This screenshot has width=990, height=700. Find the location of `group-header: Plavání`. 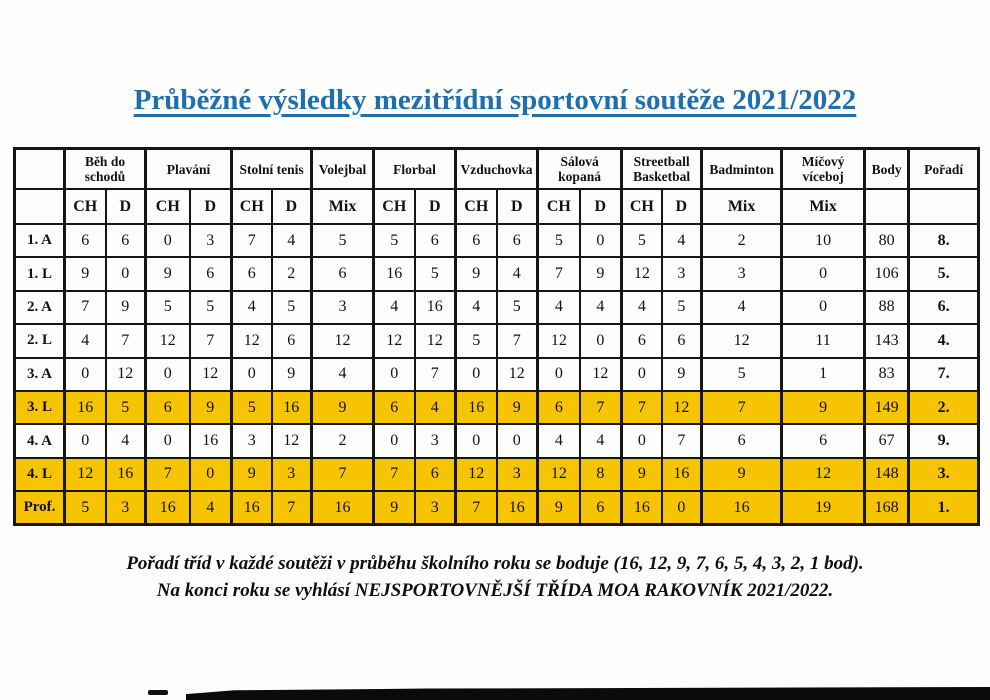

group-header: Plavání is located at coordinates (188, 168).